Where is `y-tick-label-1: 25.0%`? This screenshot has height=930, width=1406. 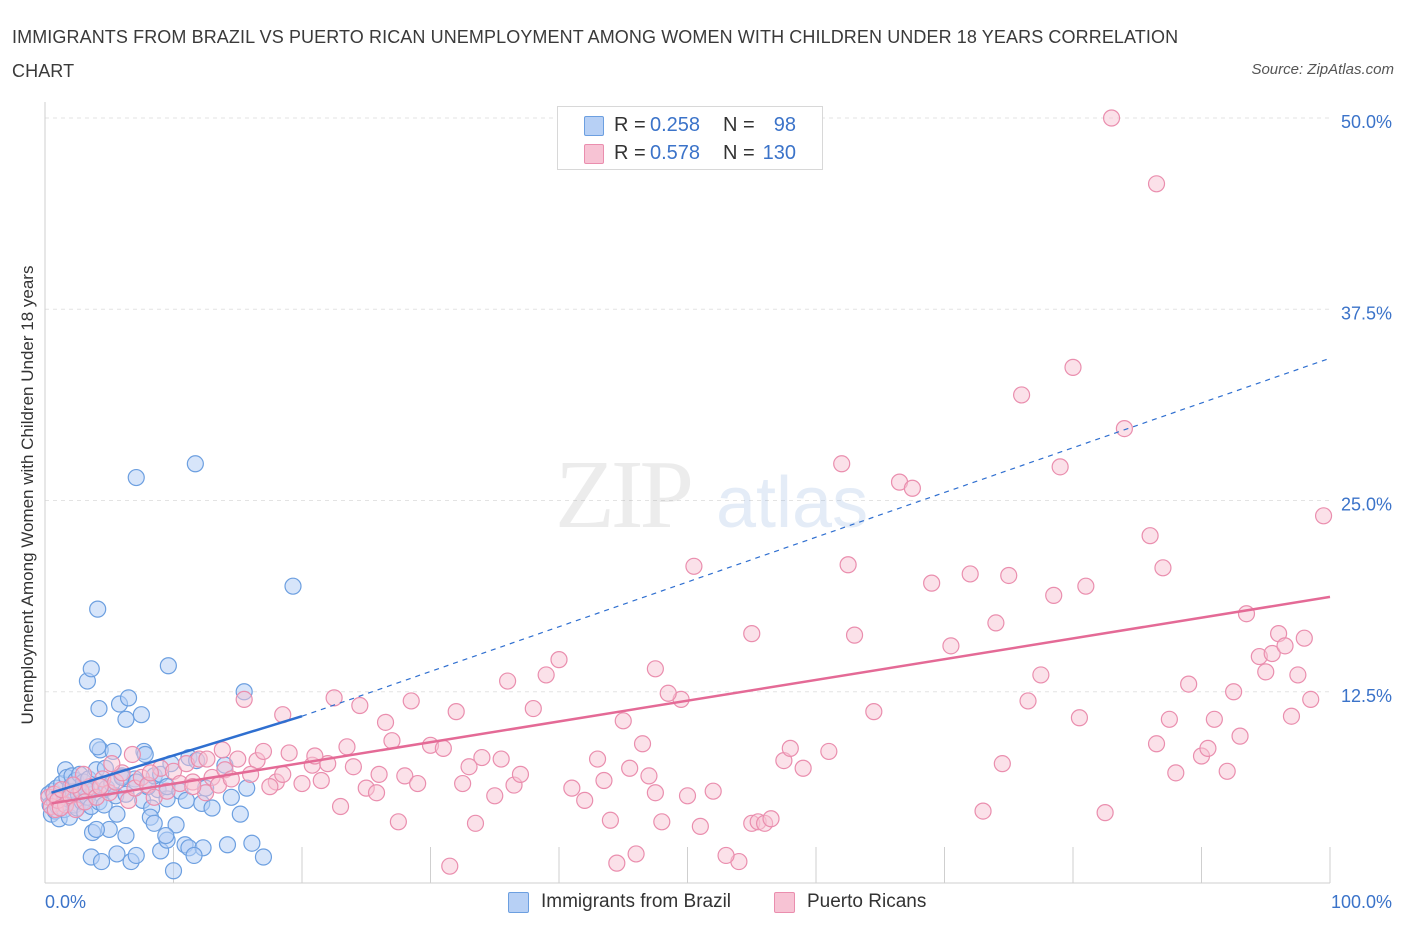 y-tick-label-1: 25.0% is located at coordinates (1366, 505).